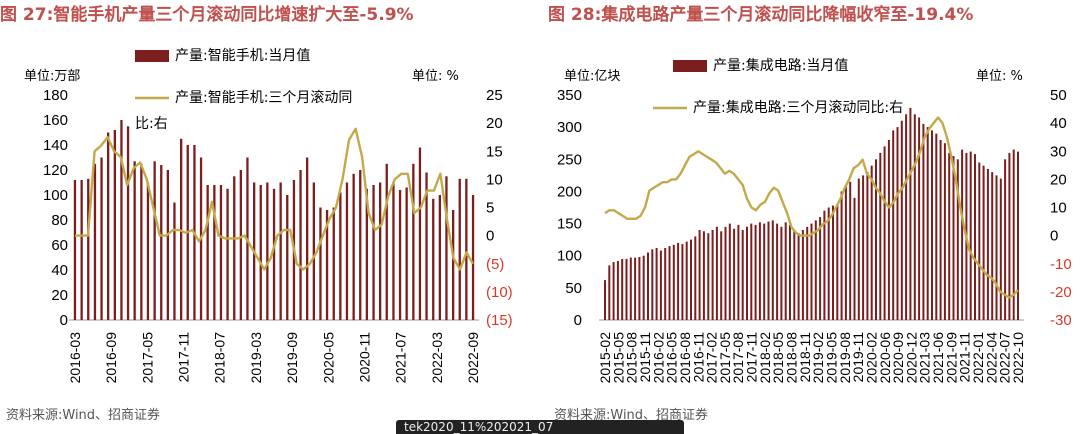  I want to click on left-tick-label: 20, so click(59, 295).